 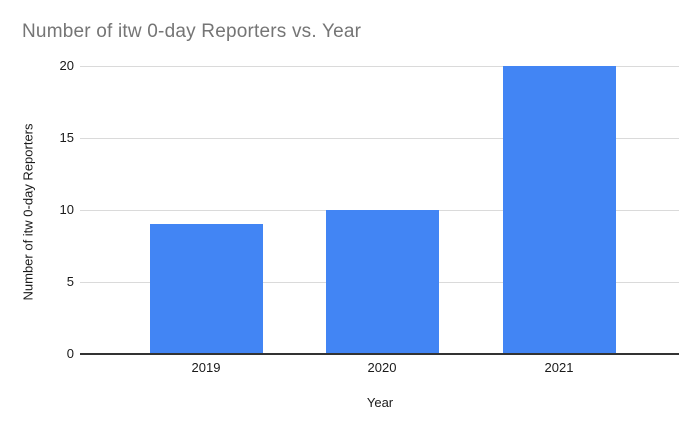 What do you see at coordinates (382, 281) in the screenshot?
I see `bar-2020` at bounding box center [382, 281].